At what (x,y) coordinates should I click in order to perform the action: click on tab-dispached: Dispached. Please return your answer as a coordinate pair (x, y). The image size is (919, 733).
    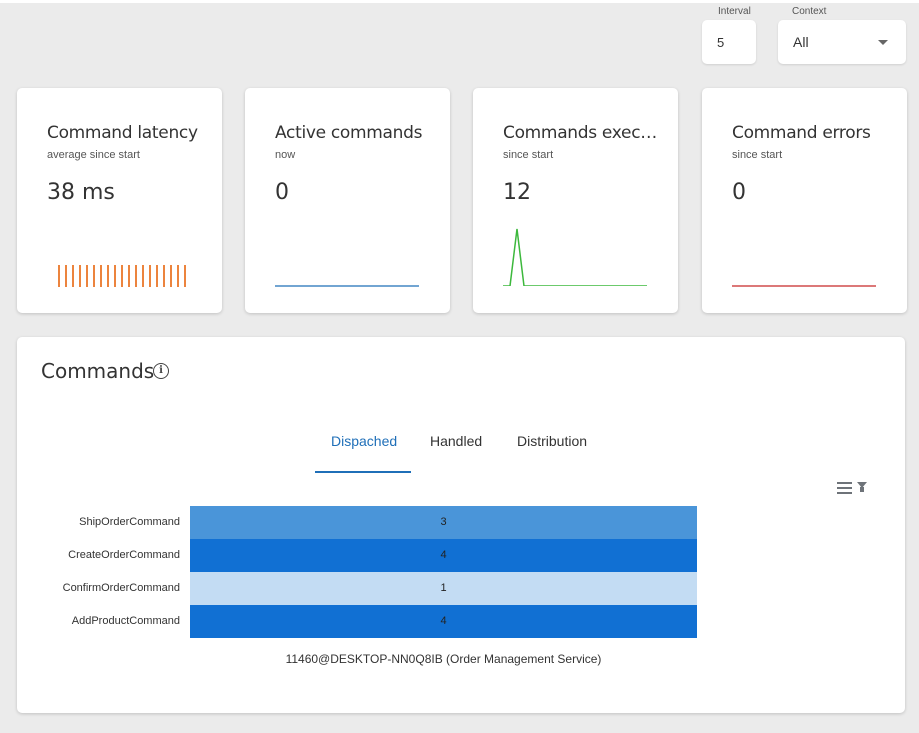
    Looking at the image, I should click on (364, 441).